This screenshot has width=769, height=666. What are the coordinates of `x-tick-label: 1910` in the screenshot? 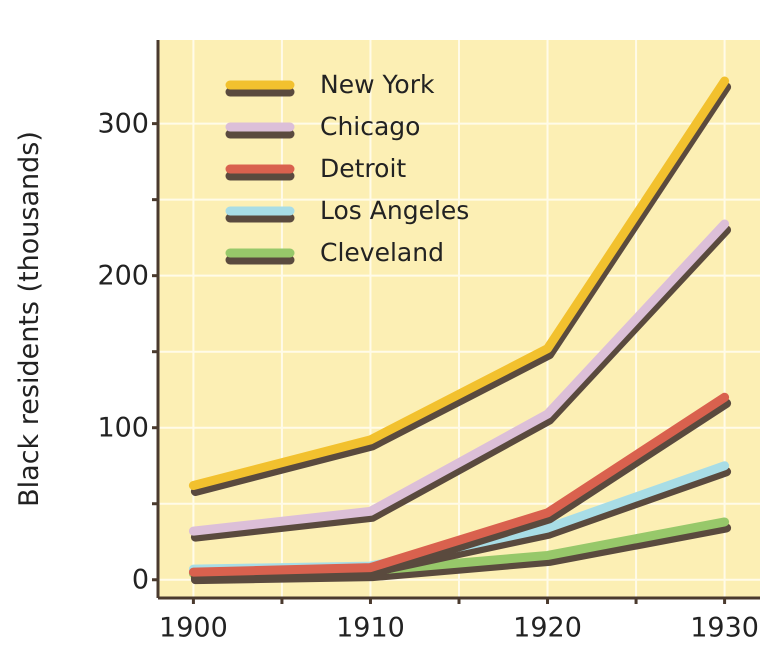 It's located at (370, 628).